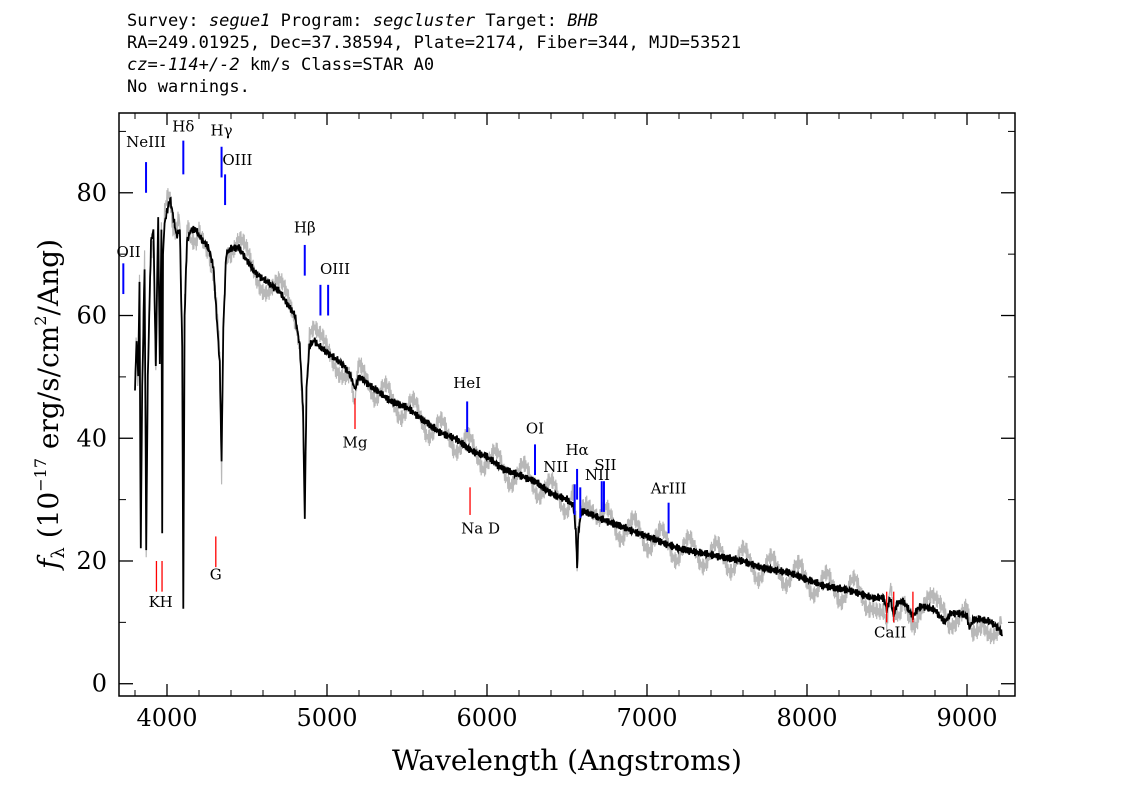 The height and width of the screenshot is (810, 1134). What do you see at coordinates (188, 87) in the screenshot?
I see `header-line-warnings: No warnings.` at bounding box center [188, 87].